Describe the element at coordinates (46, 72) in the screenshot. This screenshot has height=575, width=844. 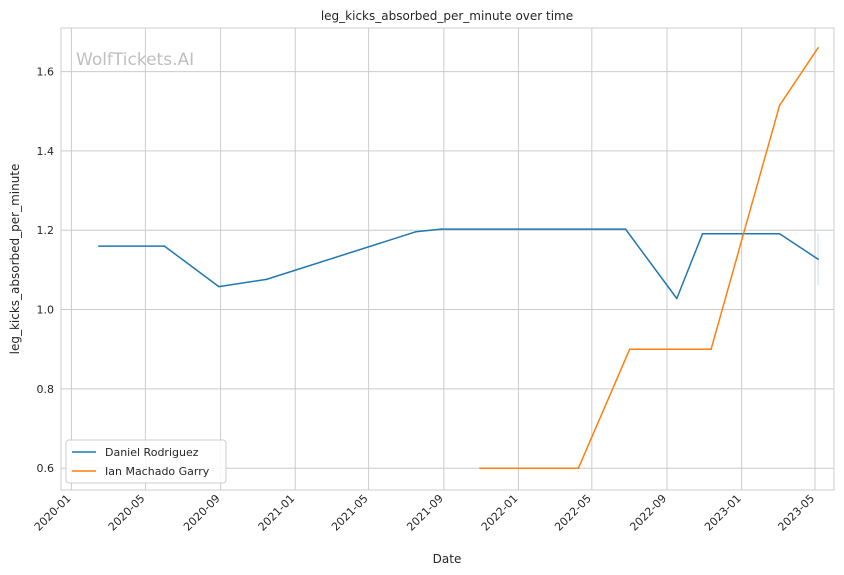
I see `y-tick-label: 1.6` at that location.